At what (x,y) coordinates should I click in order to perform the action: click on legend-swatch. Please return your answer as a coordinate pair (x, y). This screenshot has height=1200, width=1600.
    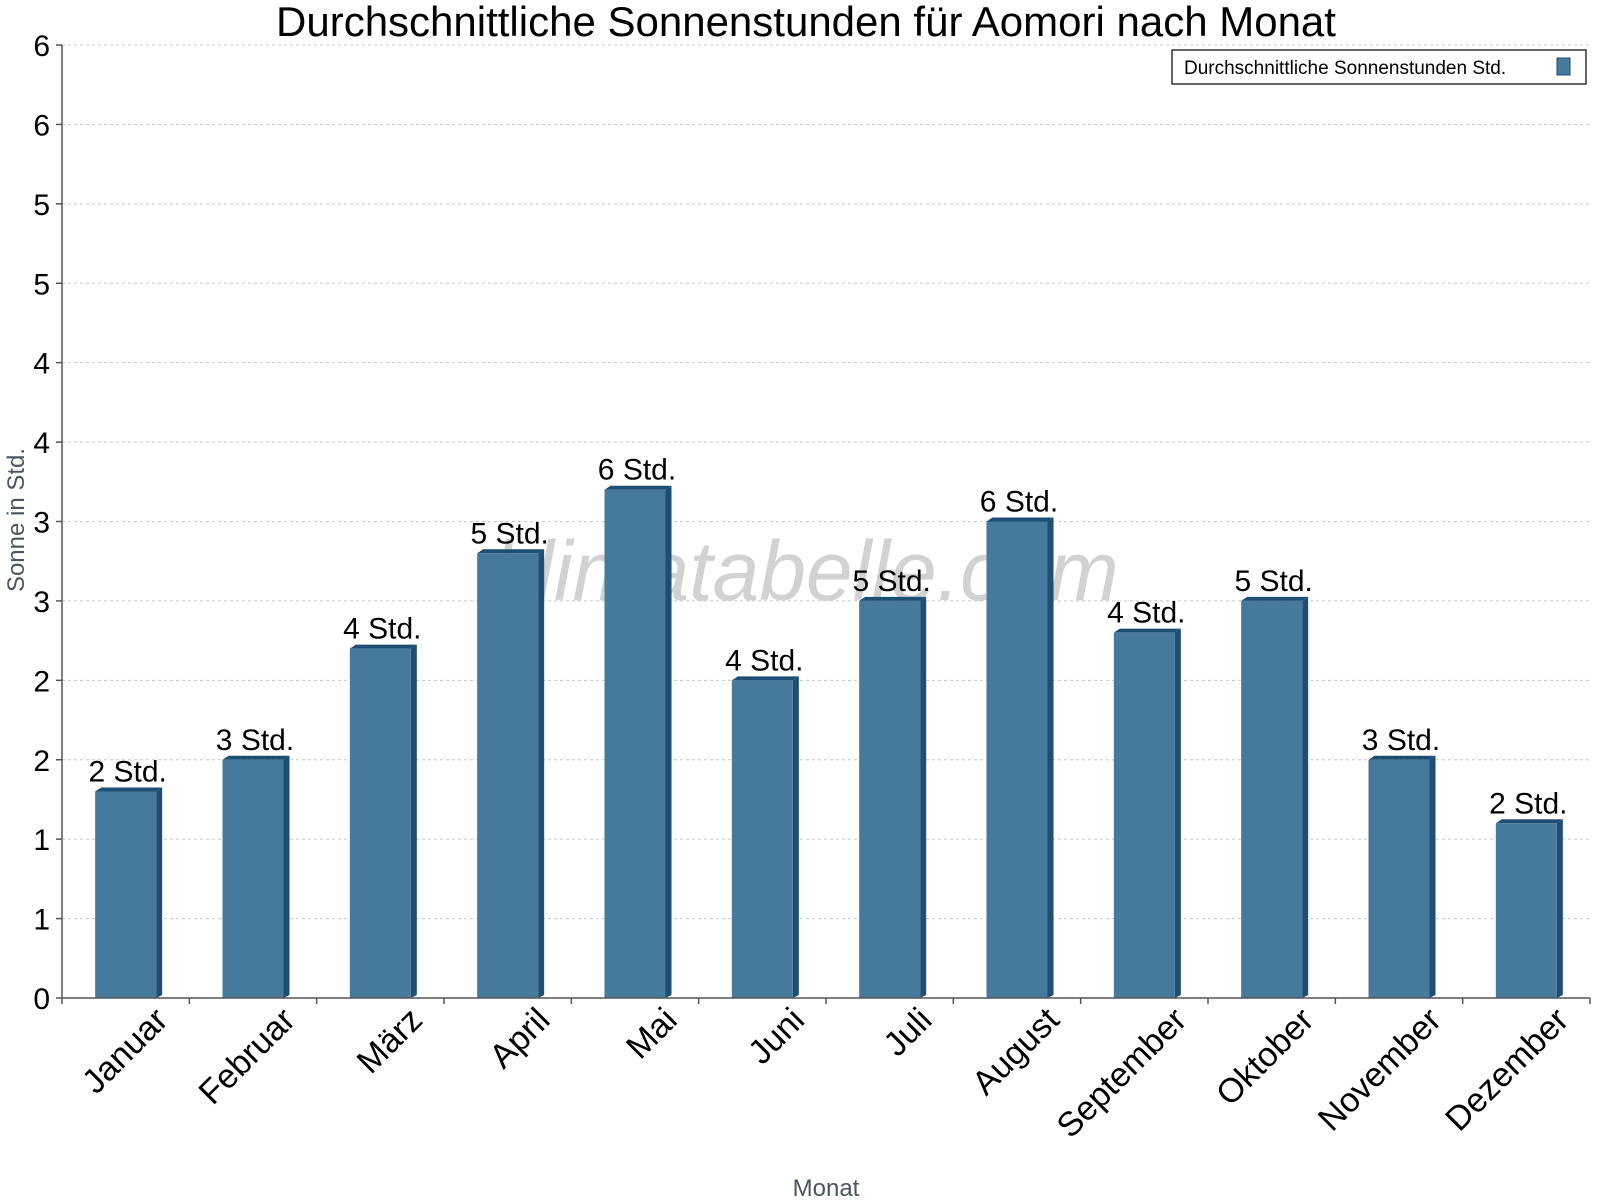
    Looking at the image, I should click on (1563, 66).